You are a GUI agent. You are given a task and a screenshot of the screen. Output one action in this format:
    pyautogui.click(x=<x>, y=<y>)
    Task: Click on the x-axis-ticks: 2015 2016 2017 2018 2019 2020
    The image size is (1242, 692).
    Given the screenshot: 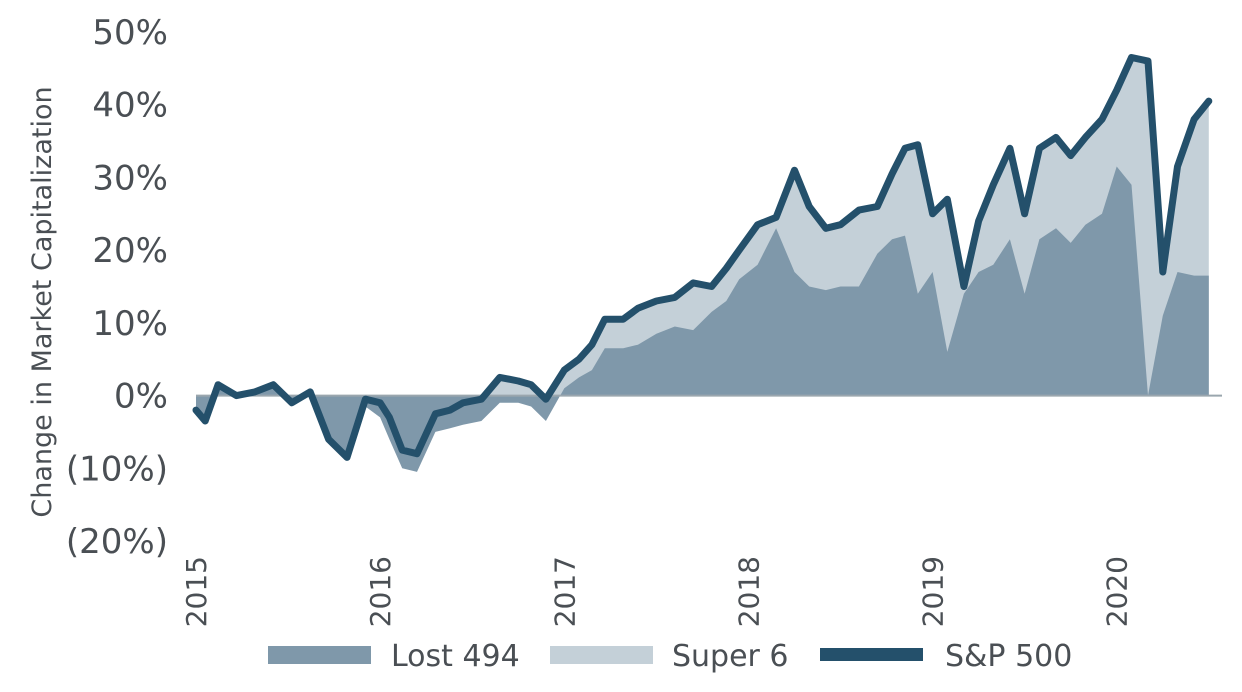 What is the action you would take?
    pyautogui.click(x=657, y=591)
    